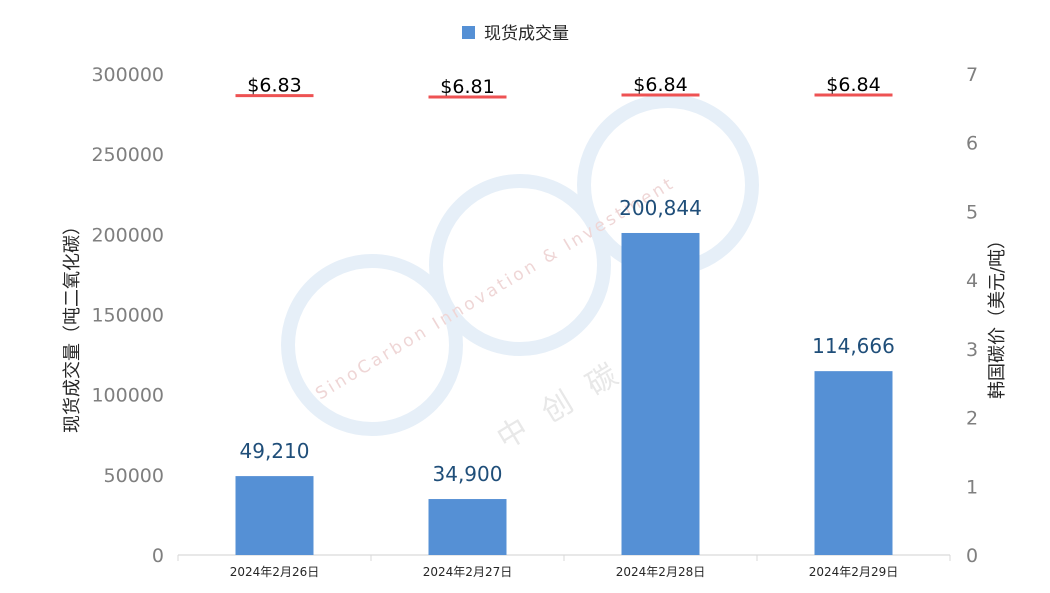 The width and height of the screenshot is (1050, 593). What do you see at coordinates (468, 474) in the screenshot?
I see `bar-value-label: 34,900` at bounding box center [468, 474].